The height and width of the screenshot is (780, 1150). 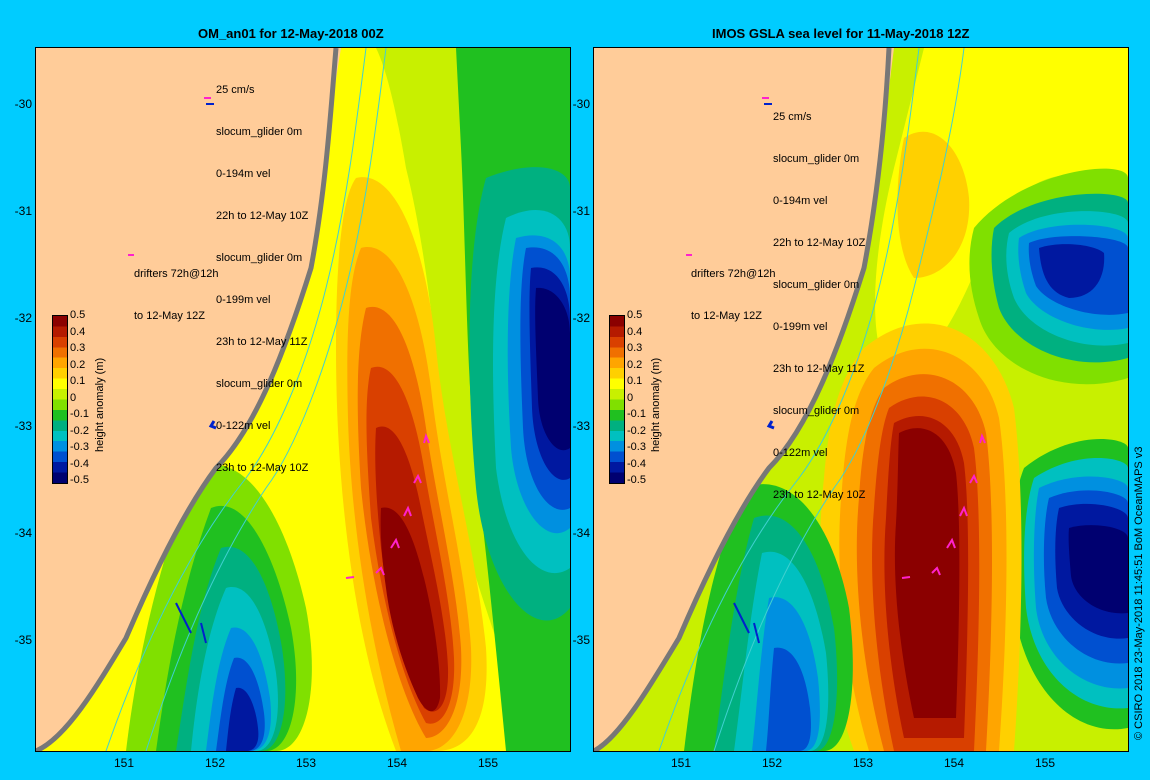 What do you see at coordinates (841, 33) in the screenshot?
I see `right-panel-title: IMOS GSLA sea level for 11-May-2018 12Z` at bounding box center [841, 33].